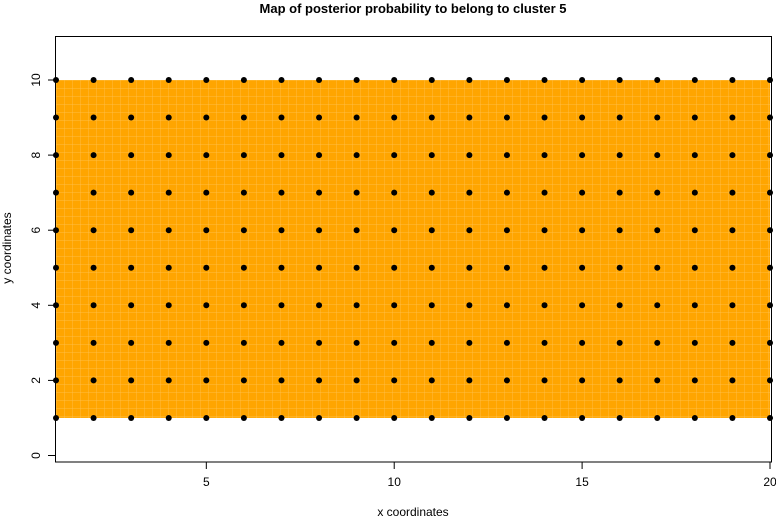 The image size is (776, 523). What do you see at coordinates (36, 80) in the screenshot?
I see `y-tick-label: 10` at bounding box center [36, 80].